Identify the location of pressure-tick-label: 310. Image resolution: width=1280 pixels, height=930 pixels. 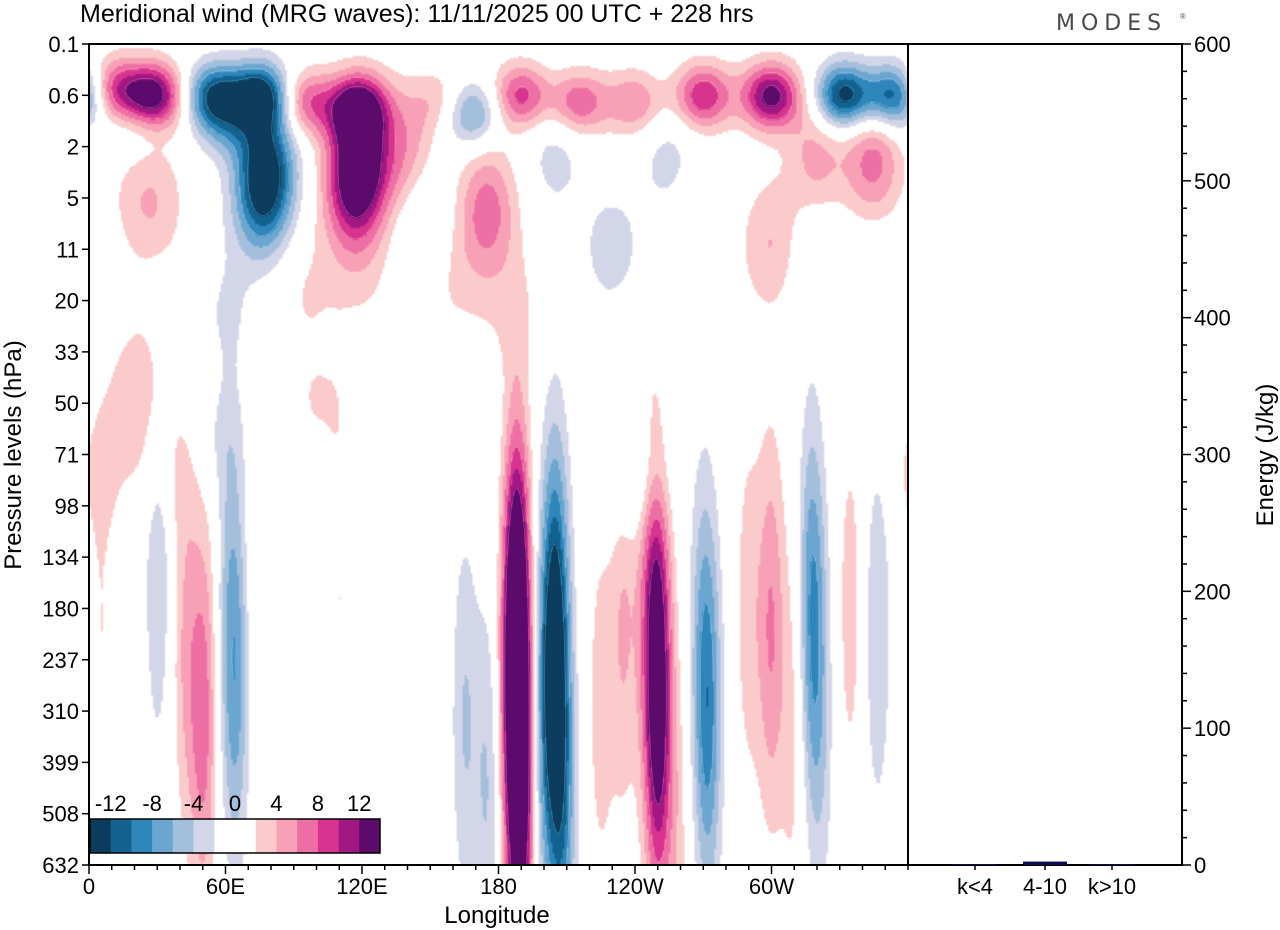
(60, 711).